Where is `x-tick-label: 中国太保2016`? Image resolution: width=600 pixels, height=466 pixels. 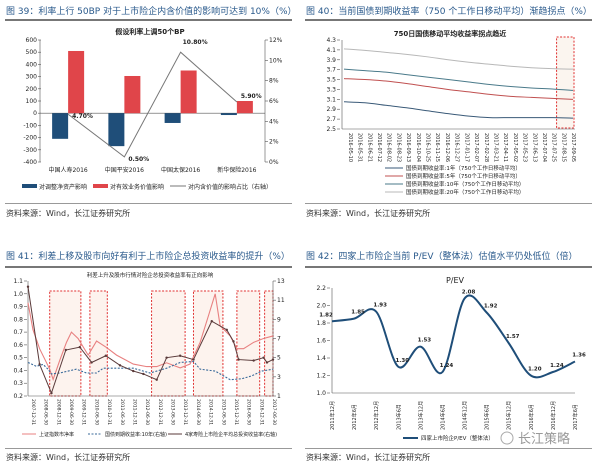
x-tick-label: 中国太保2016 is located at coordinates (180, 170).